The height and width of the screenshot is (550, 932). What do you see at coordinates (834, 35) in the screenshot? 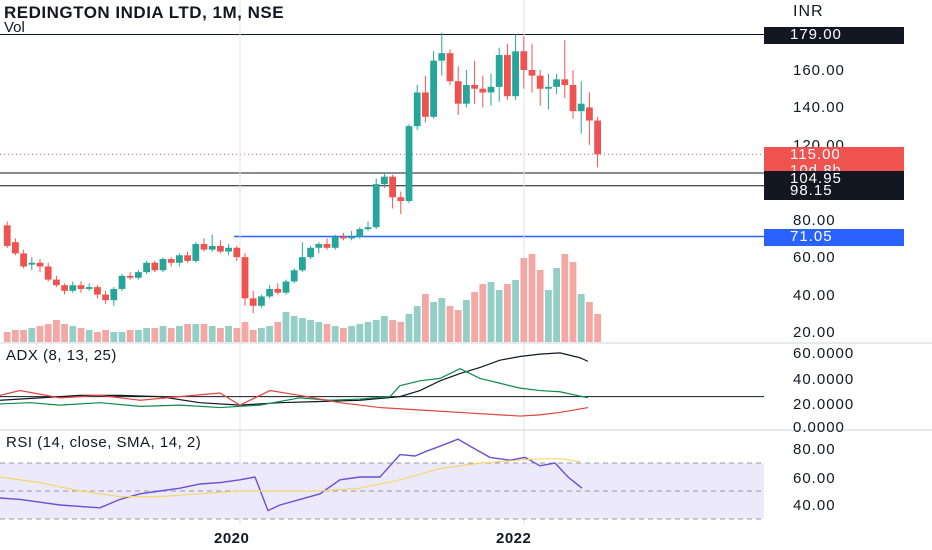
I see `level-tag-179: 179.00` at bounding box center [834, 35].